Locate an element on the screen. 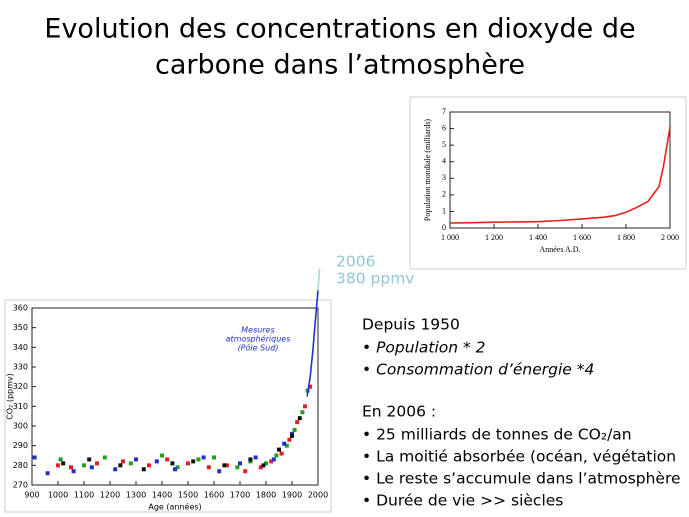 Image resolution: width=689 pixels, height=517 pixels. y-tick-label: 280 is located at coordinates (20, 465).